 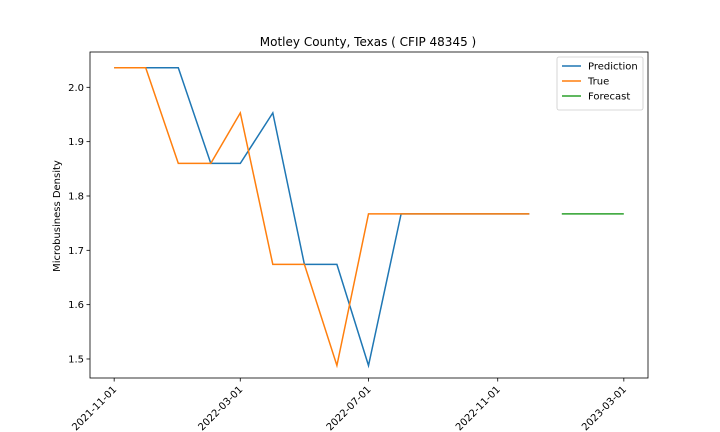 What do you see at coordinates (79, 224) in the screenshot?
I see `y-axis: 1.5 1.6 1.7 1.8 1.9 2.0` at bounding box center [79, 224].